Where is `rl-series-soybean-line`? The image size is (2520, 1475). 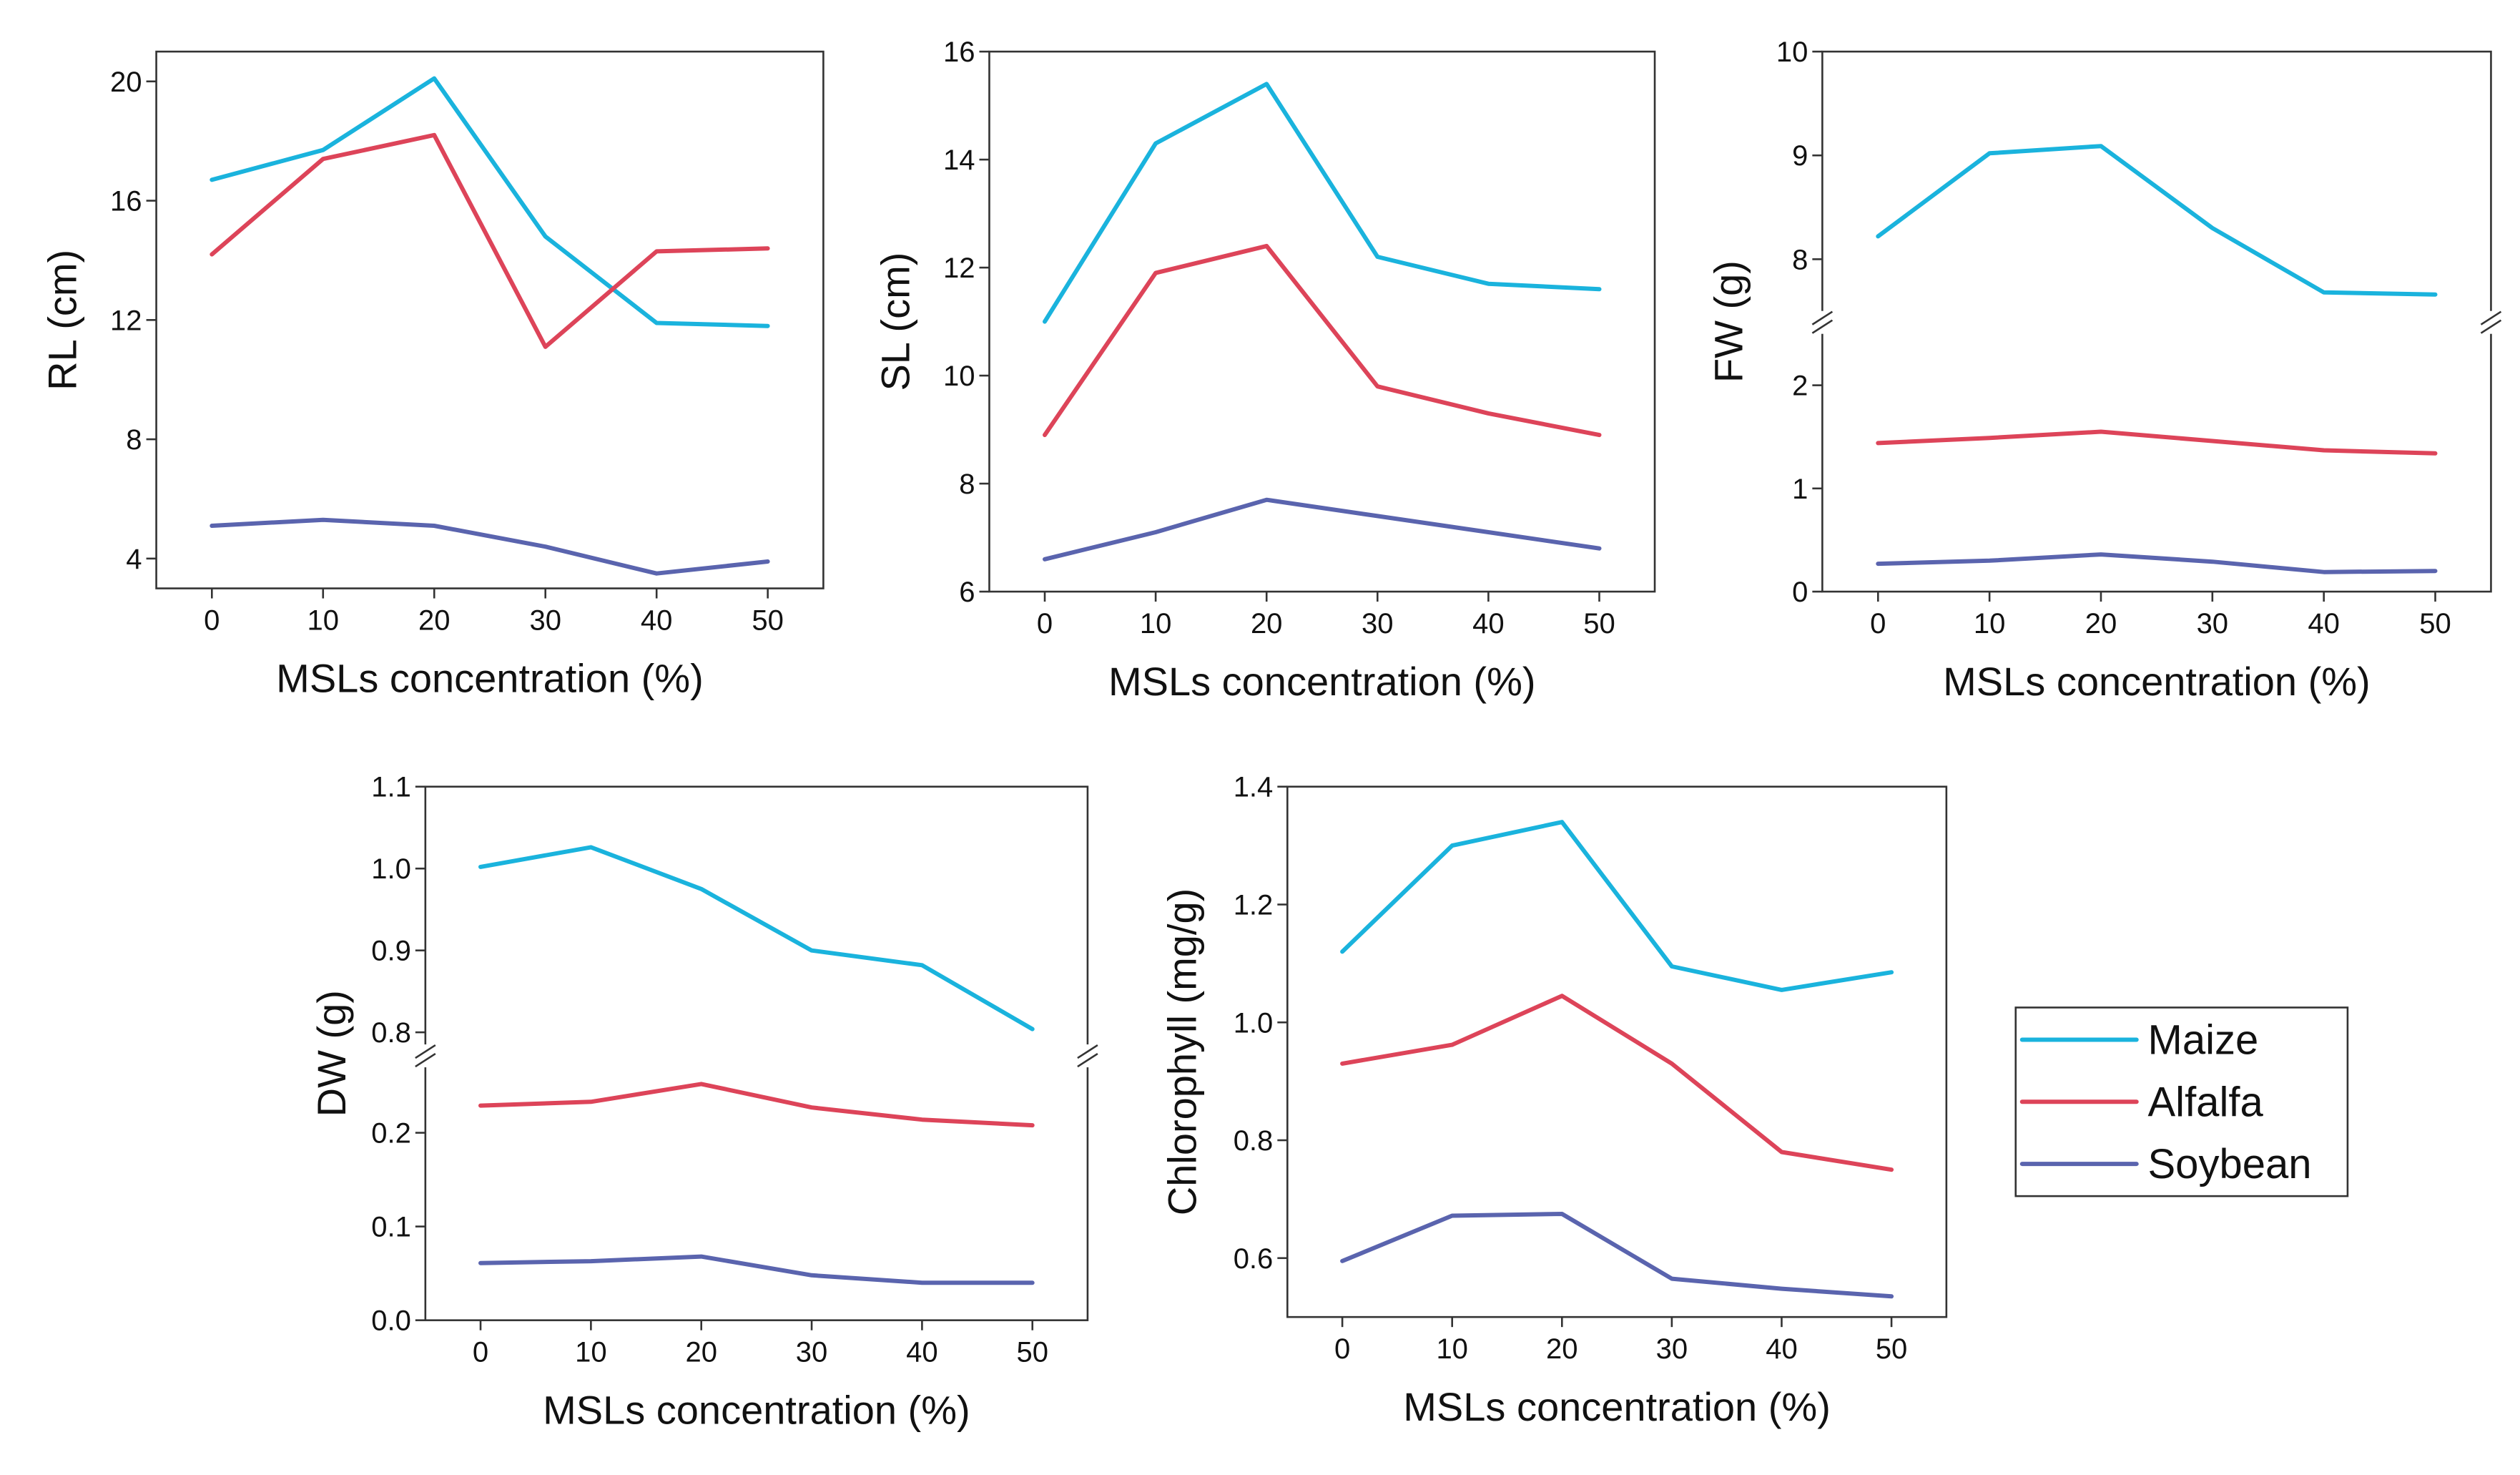 rl-series-soybean-line is located at coordinates (490, 546).